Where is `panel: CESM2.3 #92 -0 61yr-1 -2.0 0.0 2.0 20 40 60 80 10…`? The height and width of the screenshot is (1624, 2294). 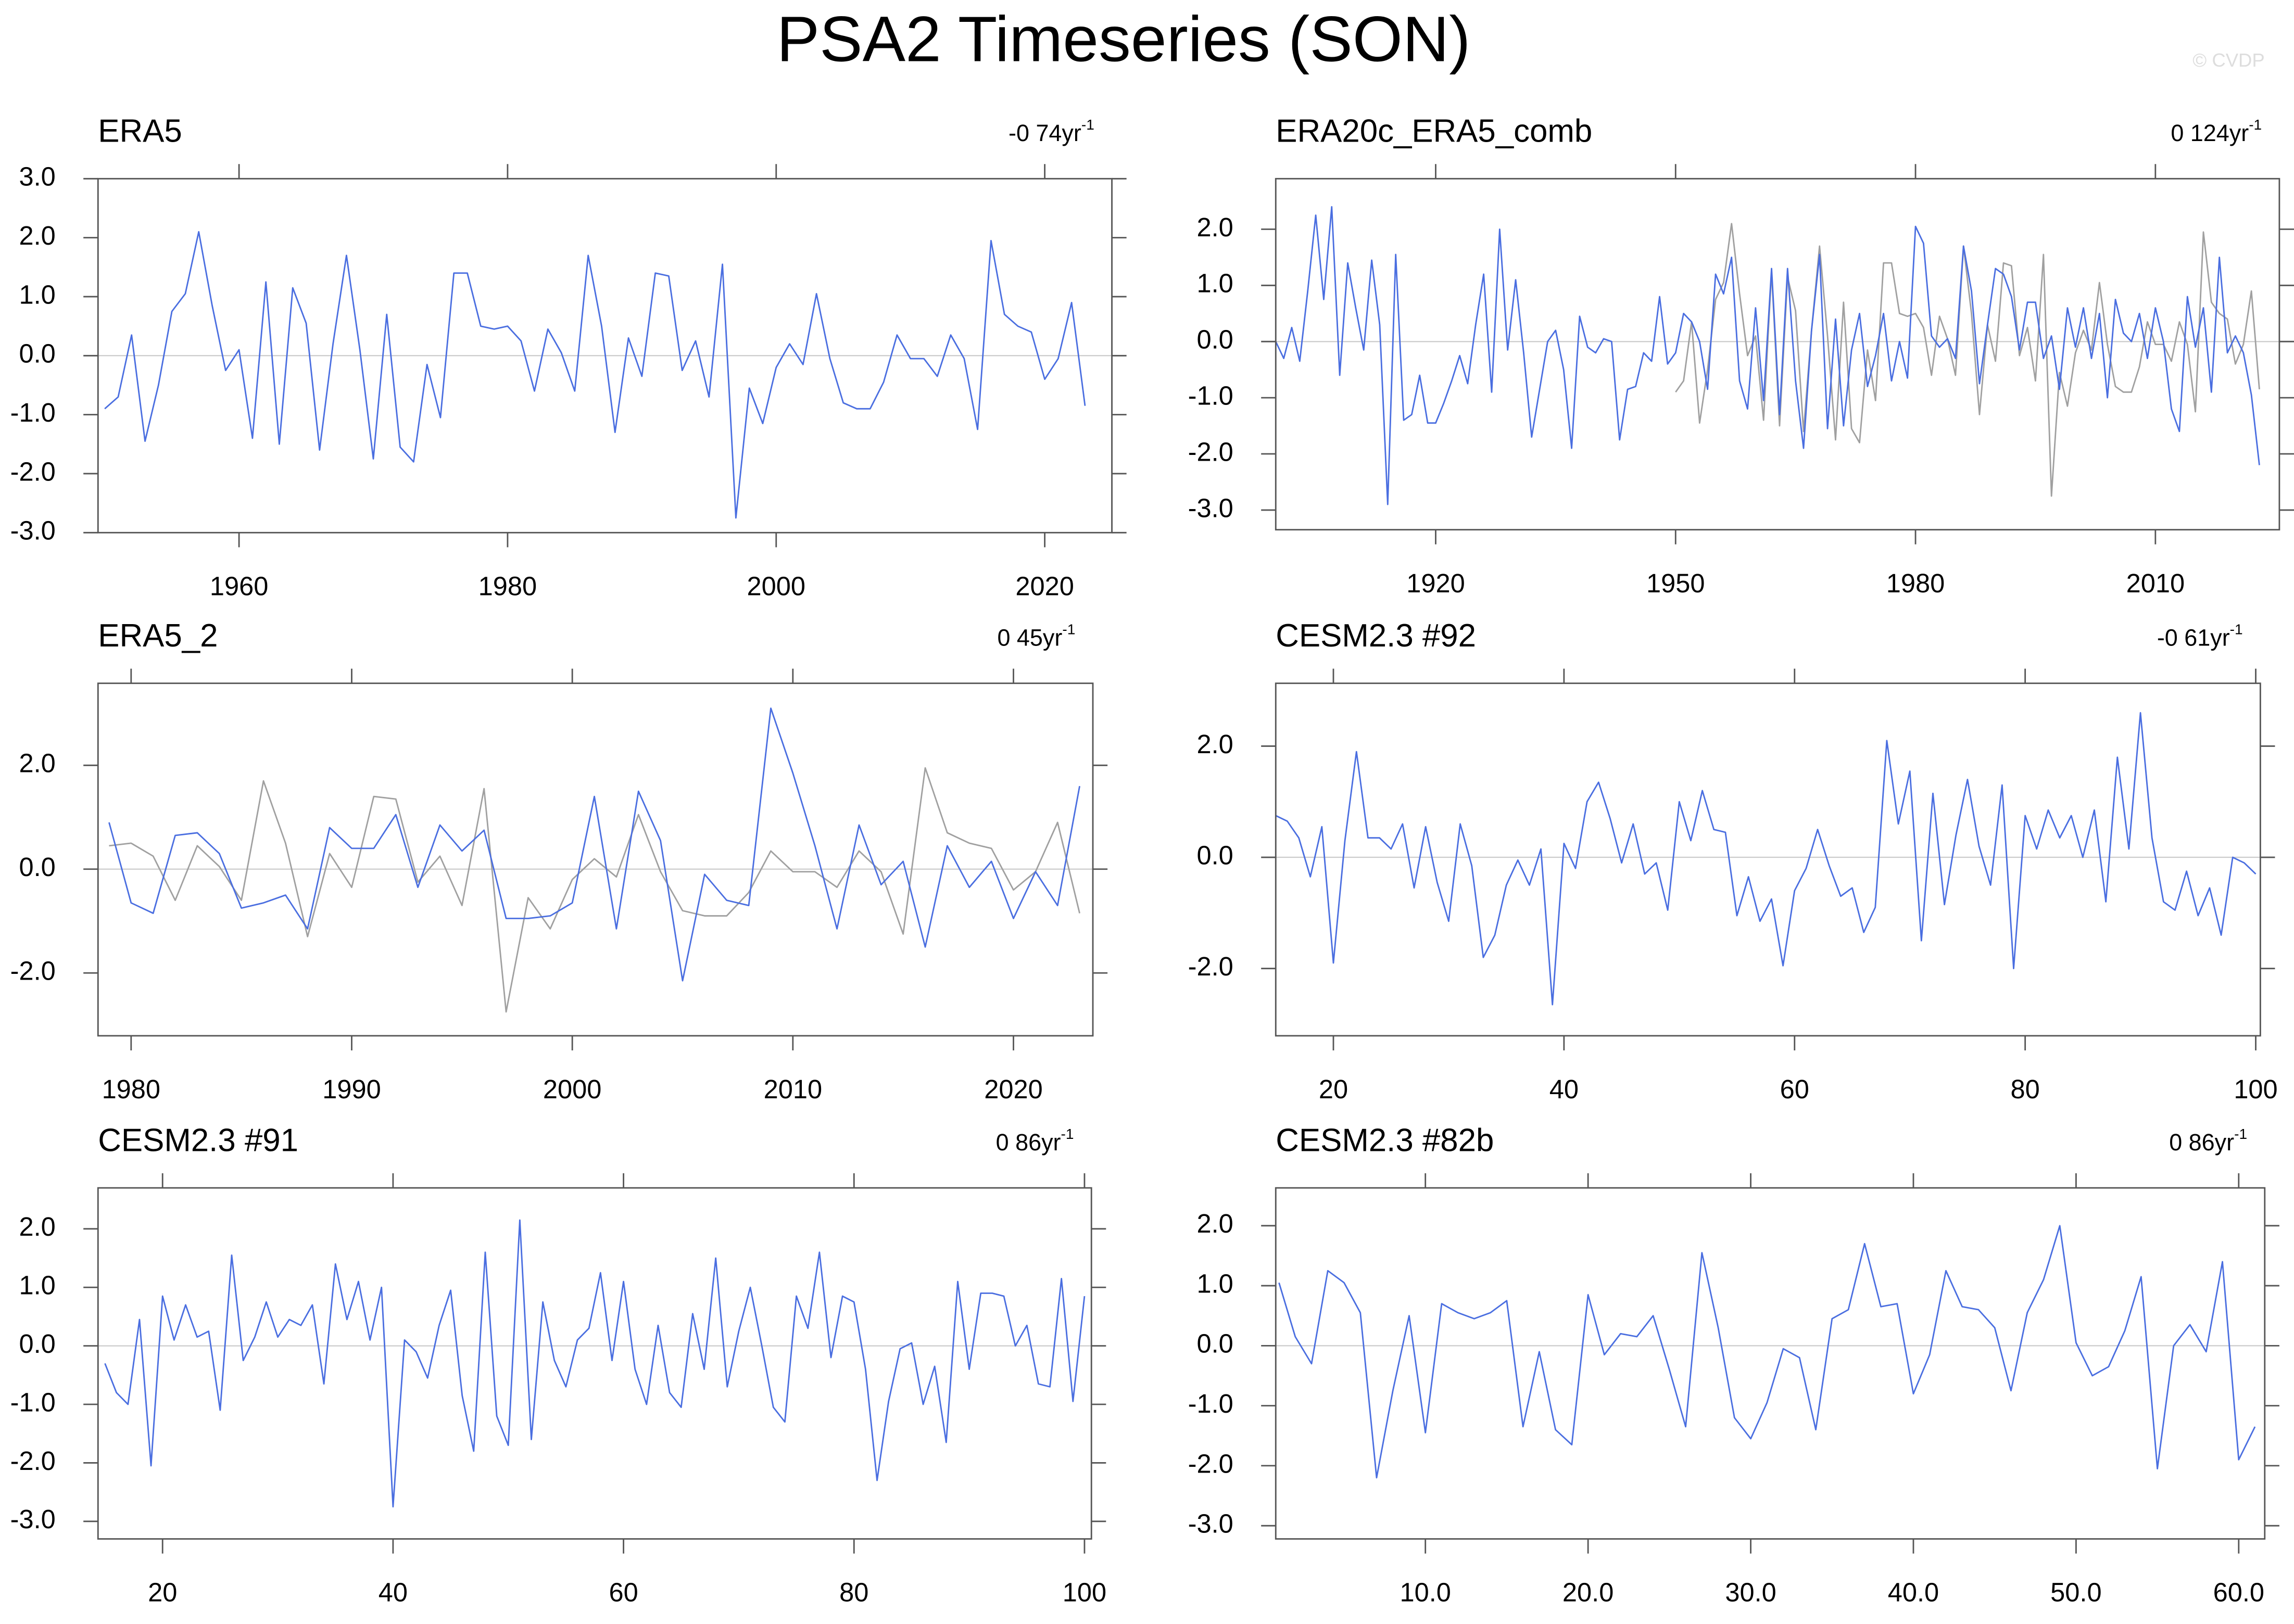 panel: CESM2.3 #92 -0 61yr-1 -2.0 0.0 2.0 20 40 60 80 10… is located at coordinates (1733, 861).